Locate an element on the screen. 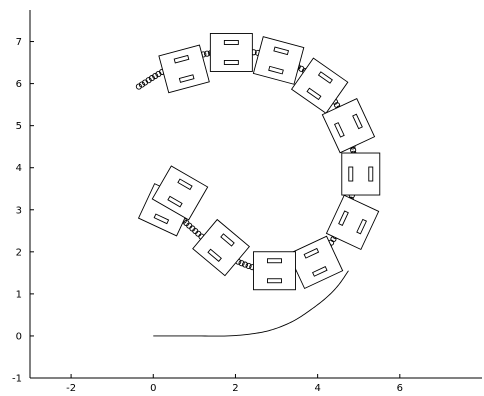 The width and height of the screenshot is (484, 396). y-tick-label: 1 is located at coordinates (19, 294).